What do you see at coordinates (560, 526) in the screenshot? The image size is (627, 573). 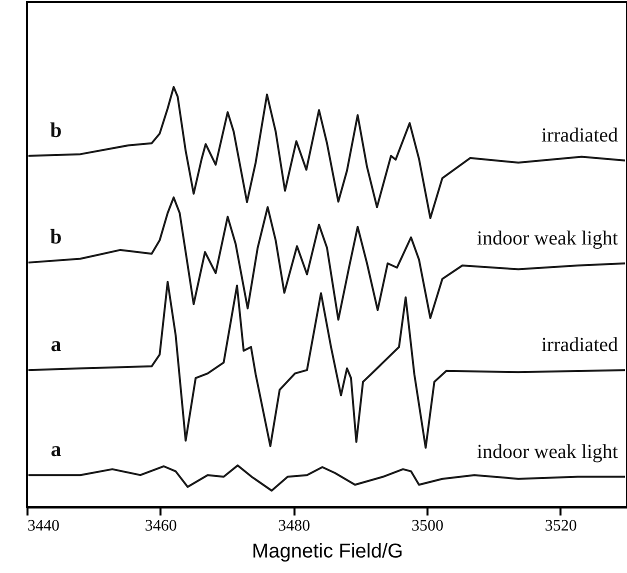 I see `x-tick-label: 3520` at bounding box center [560, 526].